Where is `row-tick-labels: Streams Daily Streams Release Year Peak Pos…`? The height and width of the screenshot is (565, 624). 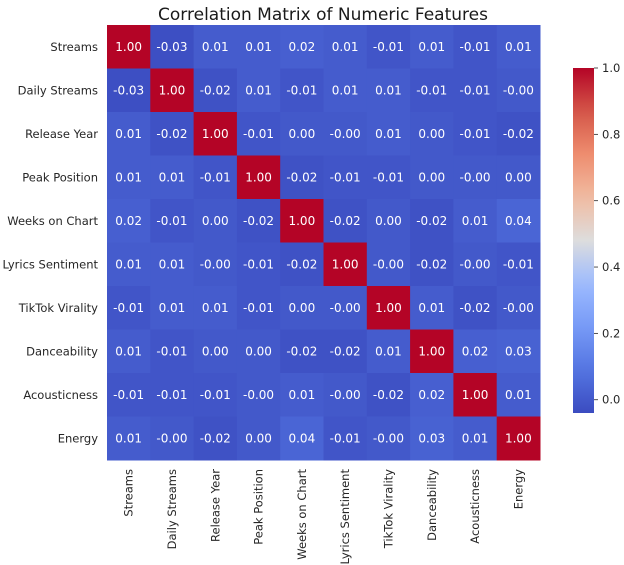
row-tick-labels: Streams Daily Streams Release Year Peak Pos… is located at coordinates (51, 243).